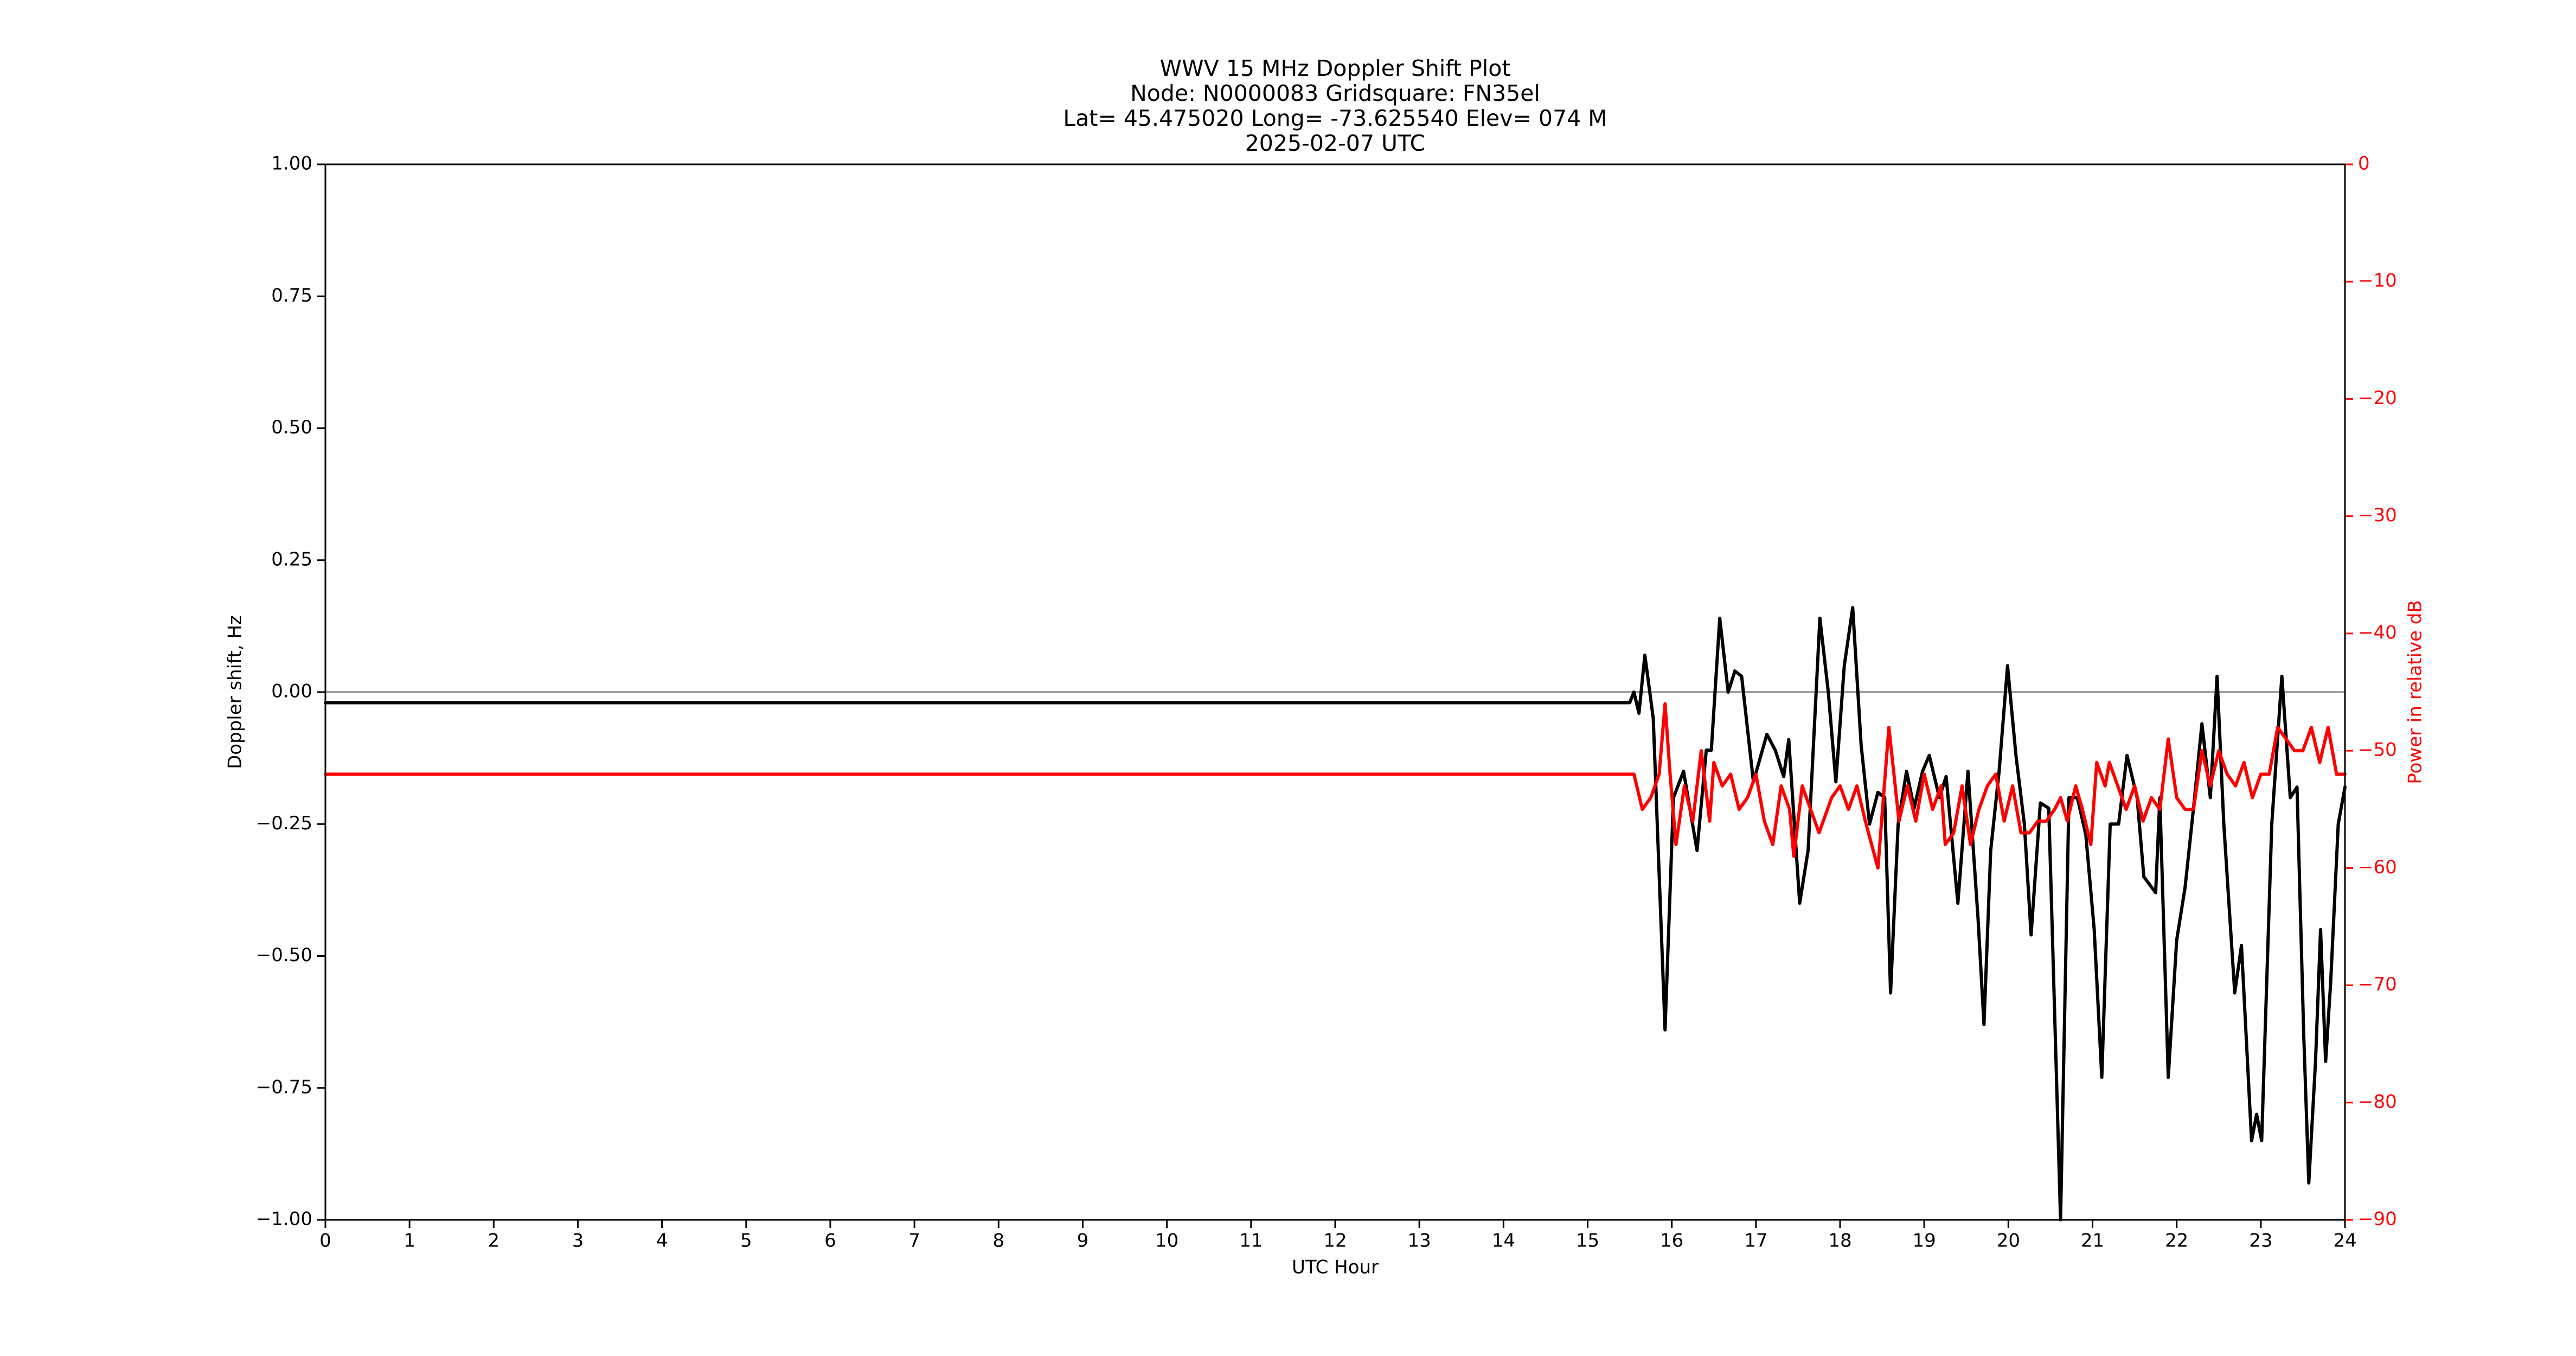  I want to click on y-axis-label: Doppler shift, Hz, so click(235, 692).